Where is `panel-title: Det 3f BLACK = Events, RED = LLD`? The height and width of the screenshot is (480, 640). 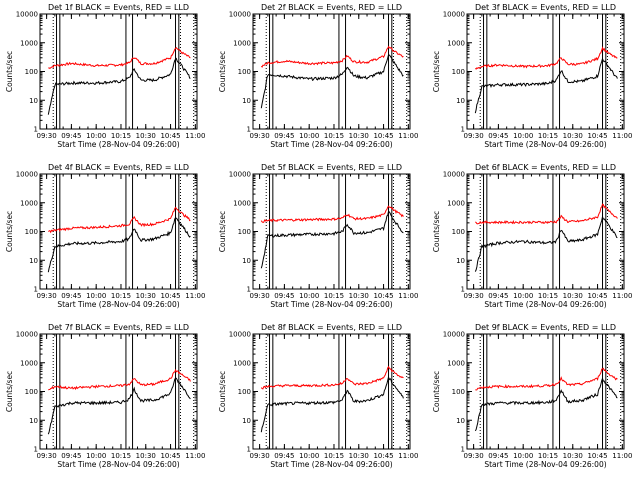 panel-title: Det 3f BLACK = Events, RED = LLD is located at coordinates (545, 7).